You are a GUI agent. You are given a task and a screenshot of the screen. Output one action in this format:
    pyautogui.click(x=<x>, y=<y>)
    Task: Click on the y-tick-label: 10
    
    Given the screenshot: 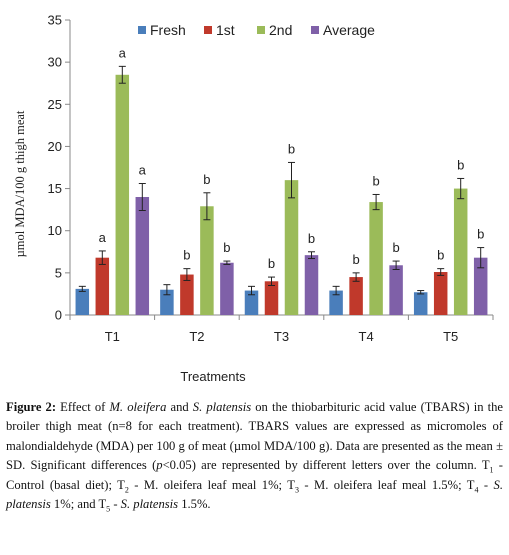 What is the action you would take?
    pyautogui.click(x=55, y=230)
    